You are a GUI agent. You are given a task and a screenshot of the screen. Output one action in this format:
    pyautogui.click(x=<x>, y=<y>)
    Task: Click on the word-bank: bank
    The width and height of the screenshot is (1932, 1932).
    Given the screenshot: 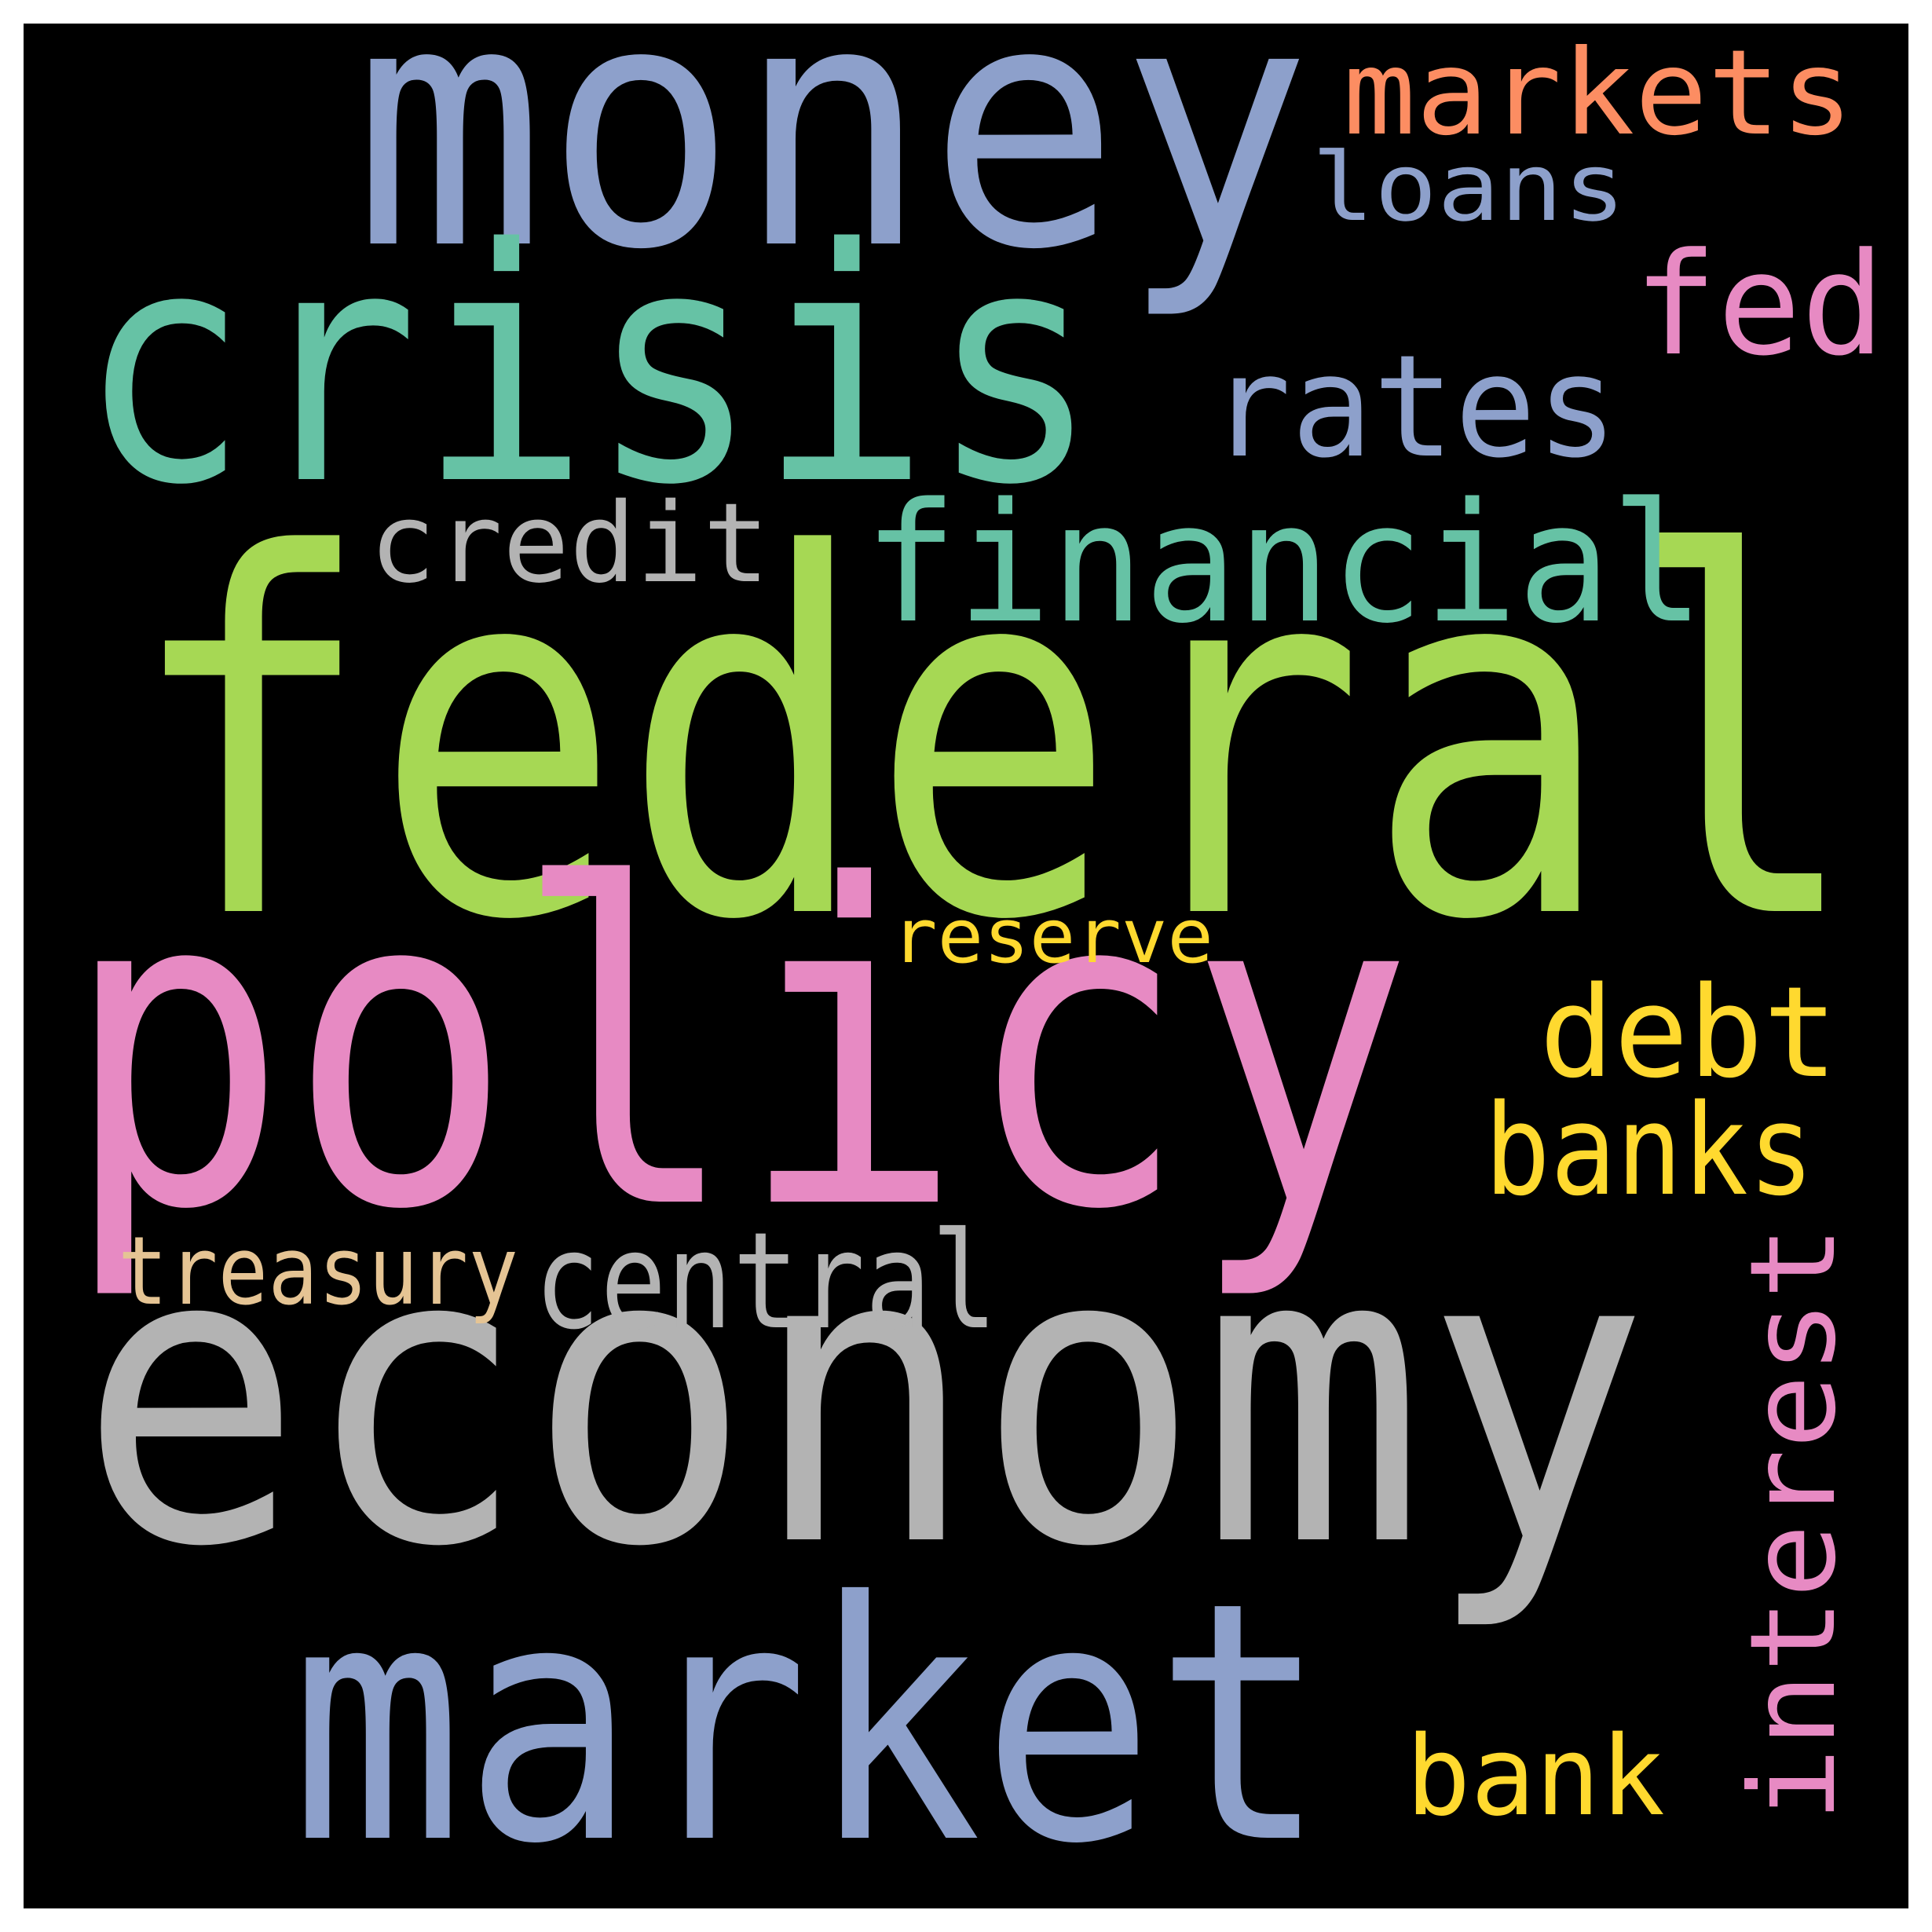 What is the action you would take?
    pyautogui.click(x=1536, y=1777)
    